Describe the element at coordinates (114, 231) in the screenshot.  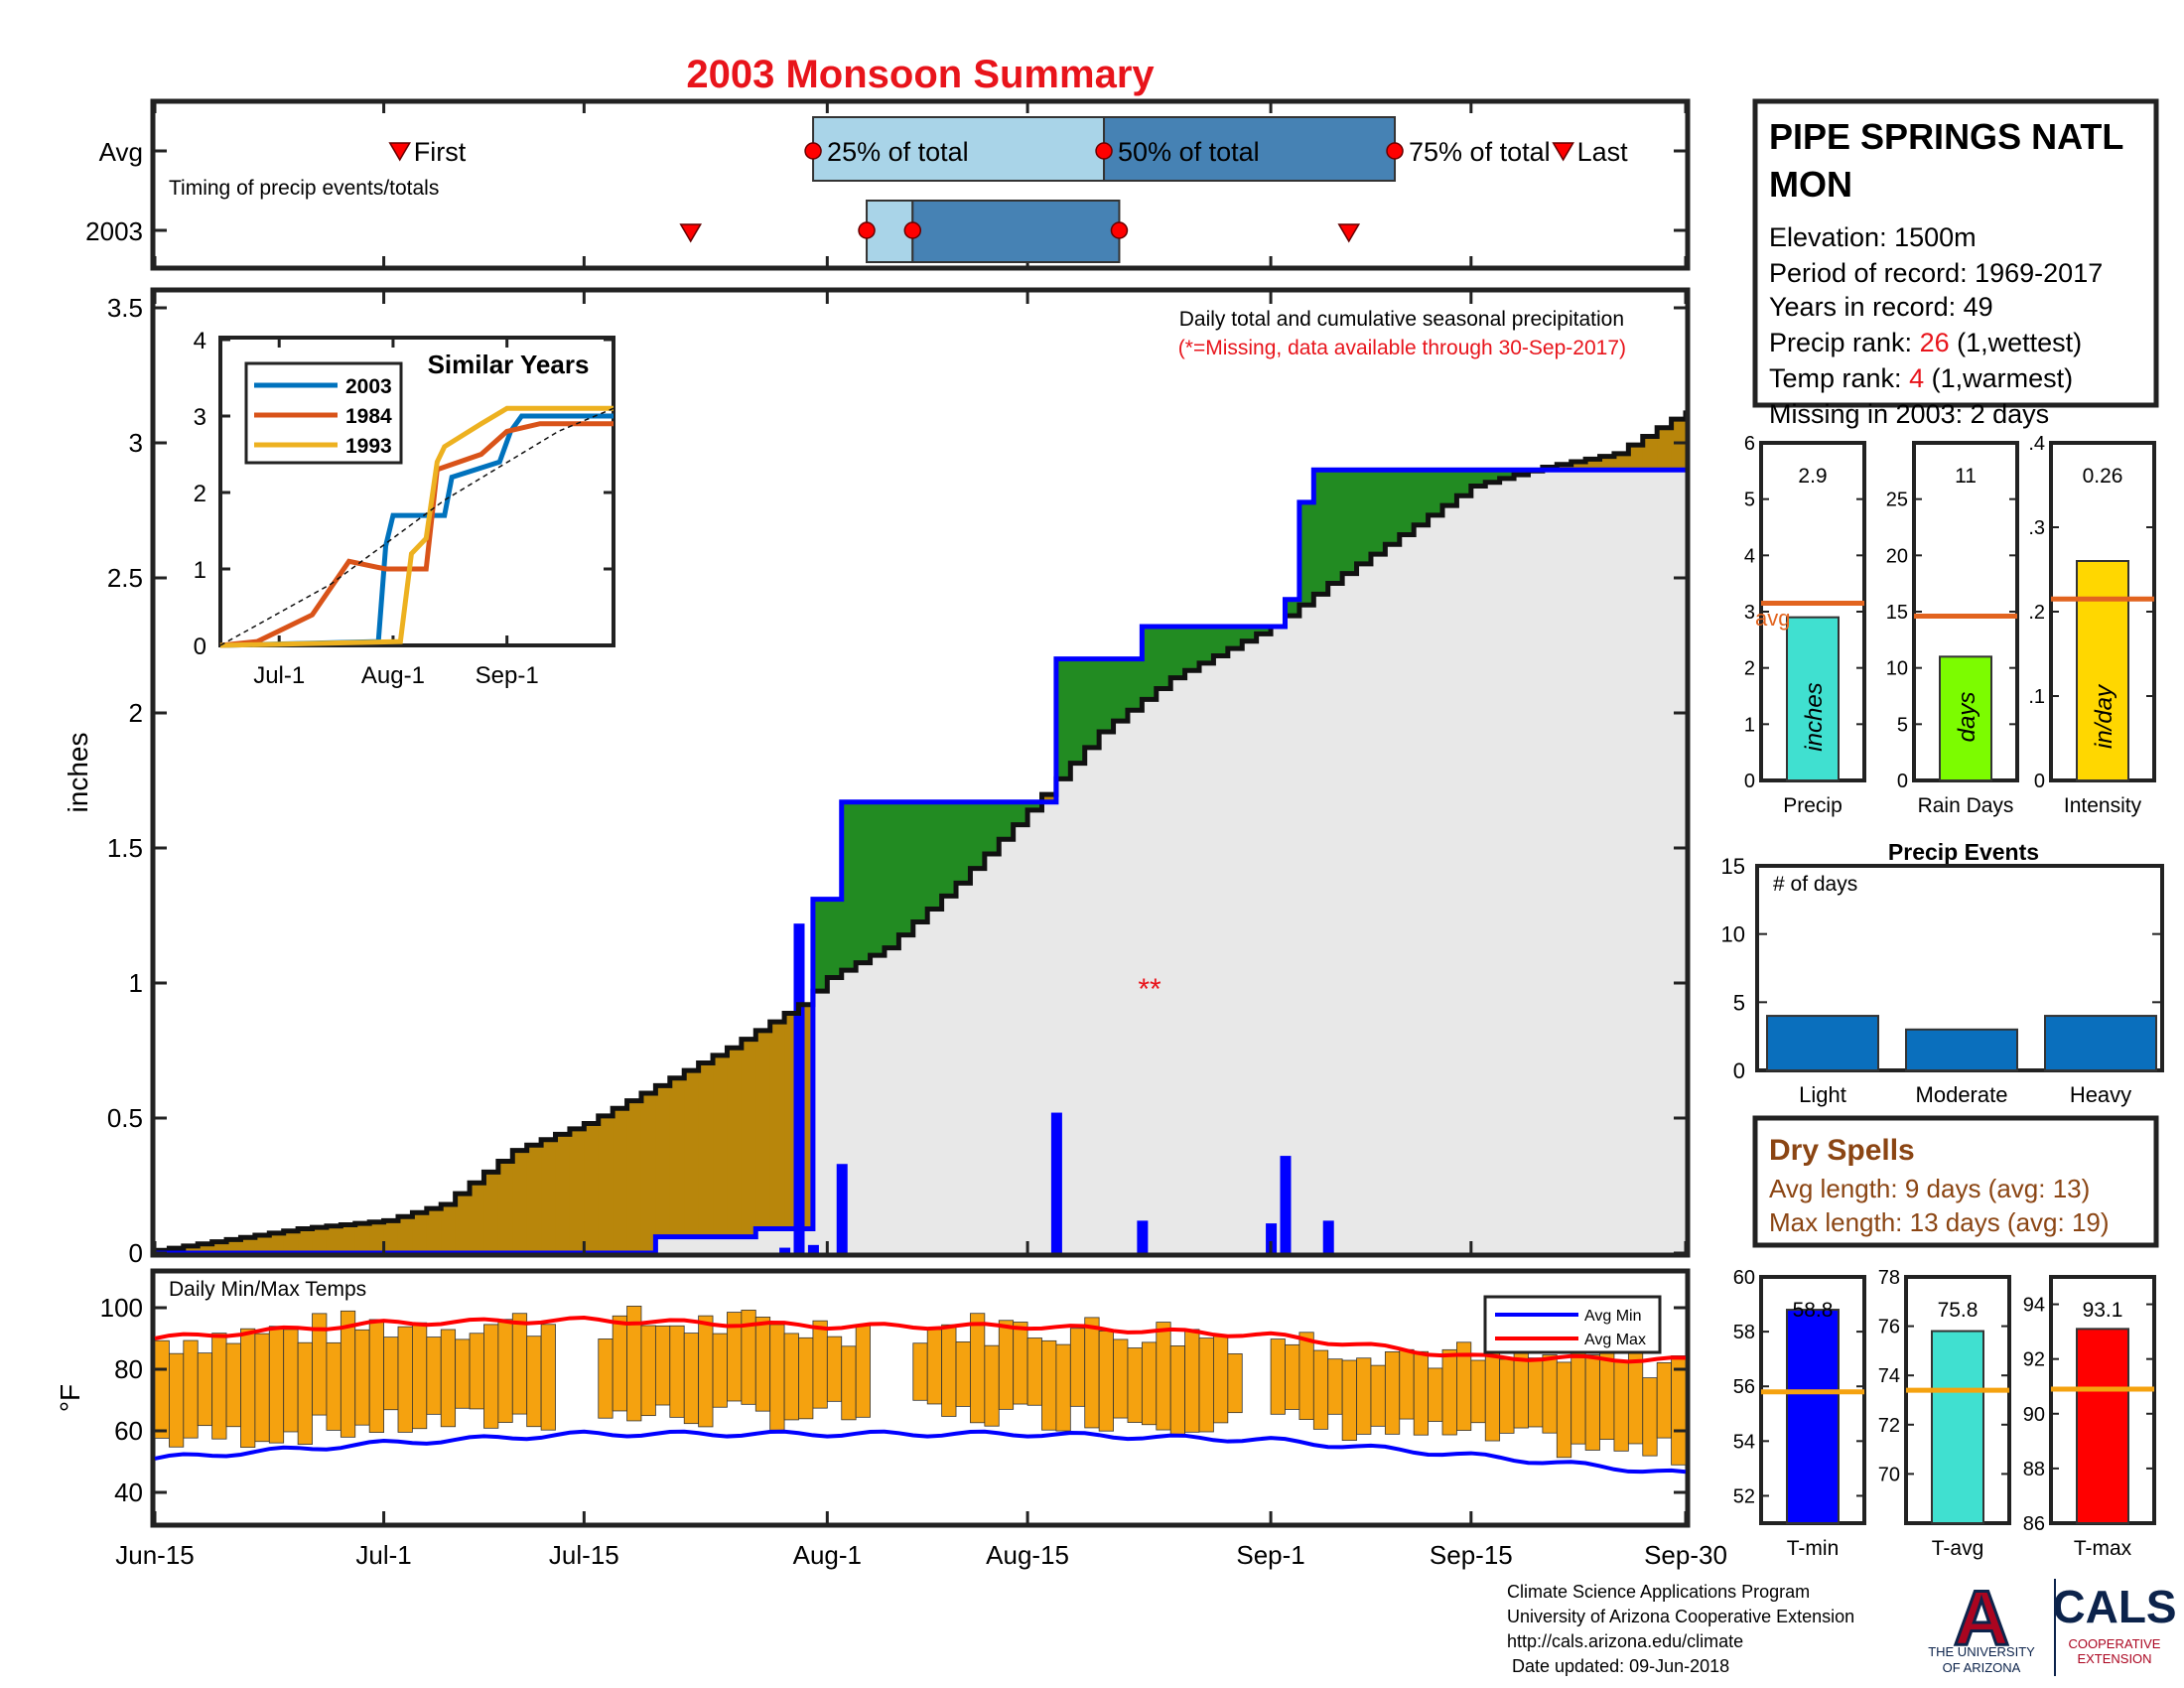
I see `timing-year-label: 2003` at that location.